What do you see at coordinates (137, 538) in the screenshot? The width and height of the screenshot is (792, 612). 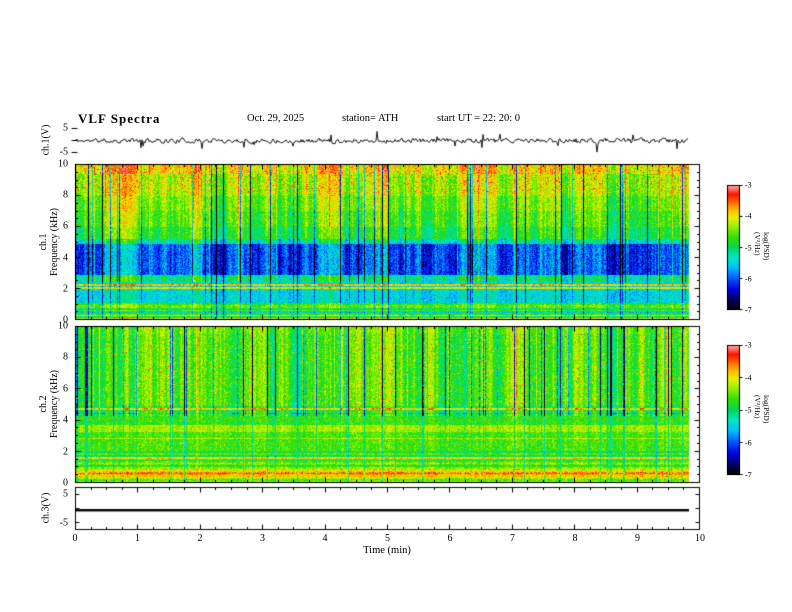 I see `tick-label: 1` at bounding box center [137, 538].